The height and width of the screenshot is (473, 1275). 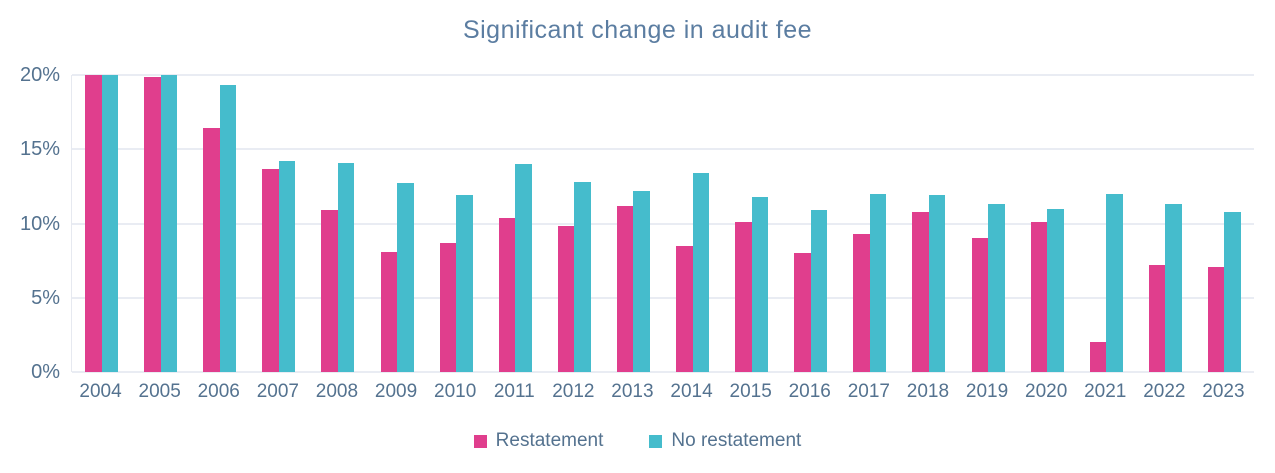 I want to click on bar-no-restatement-2022, so click(x=1173, y=288).